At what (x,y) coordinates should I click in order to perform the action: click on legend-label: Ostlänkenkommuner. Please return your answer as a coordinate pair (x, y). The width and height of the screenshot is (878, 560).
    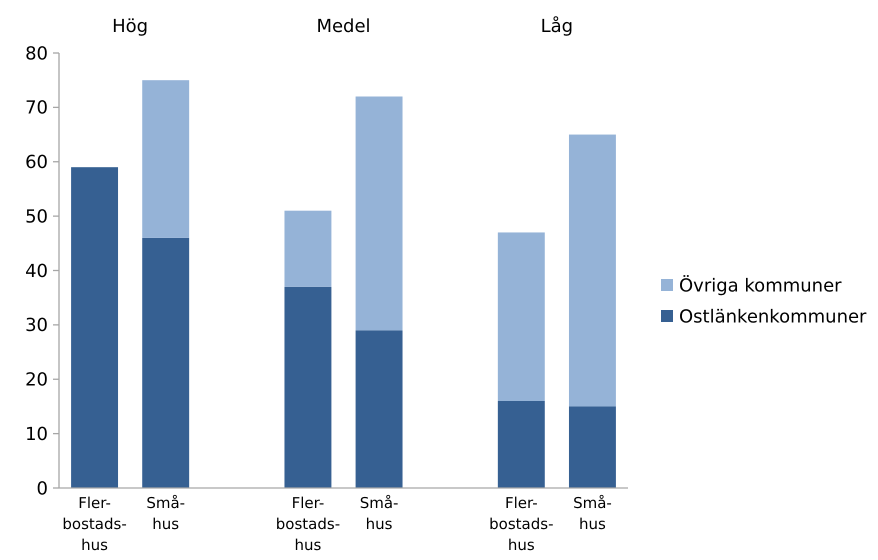
    Looking at the image, I should click on (773, 317).